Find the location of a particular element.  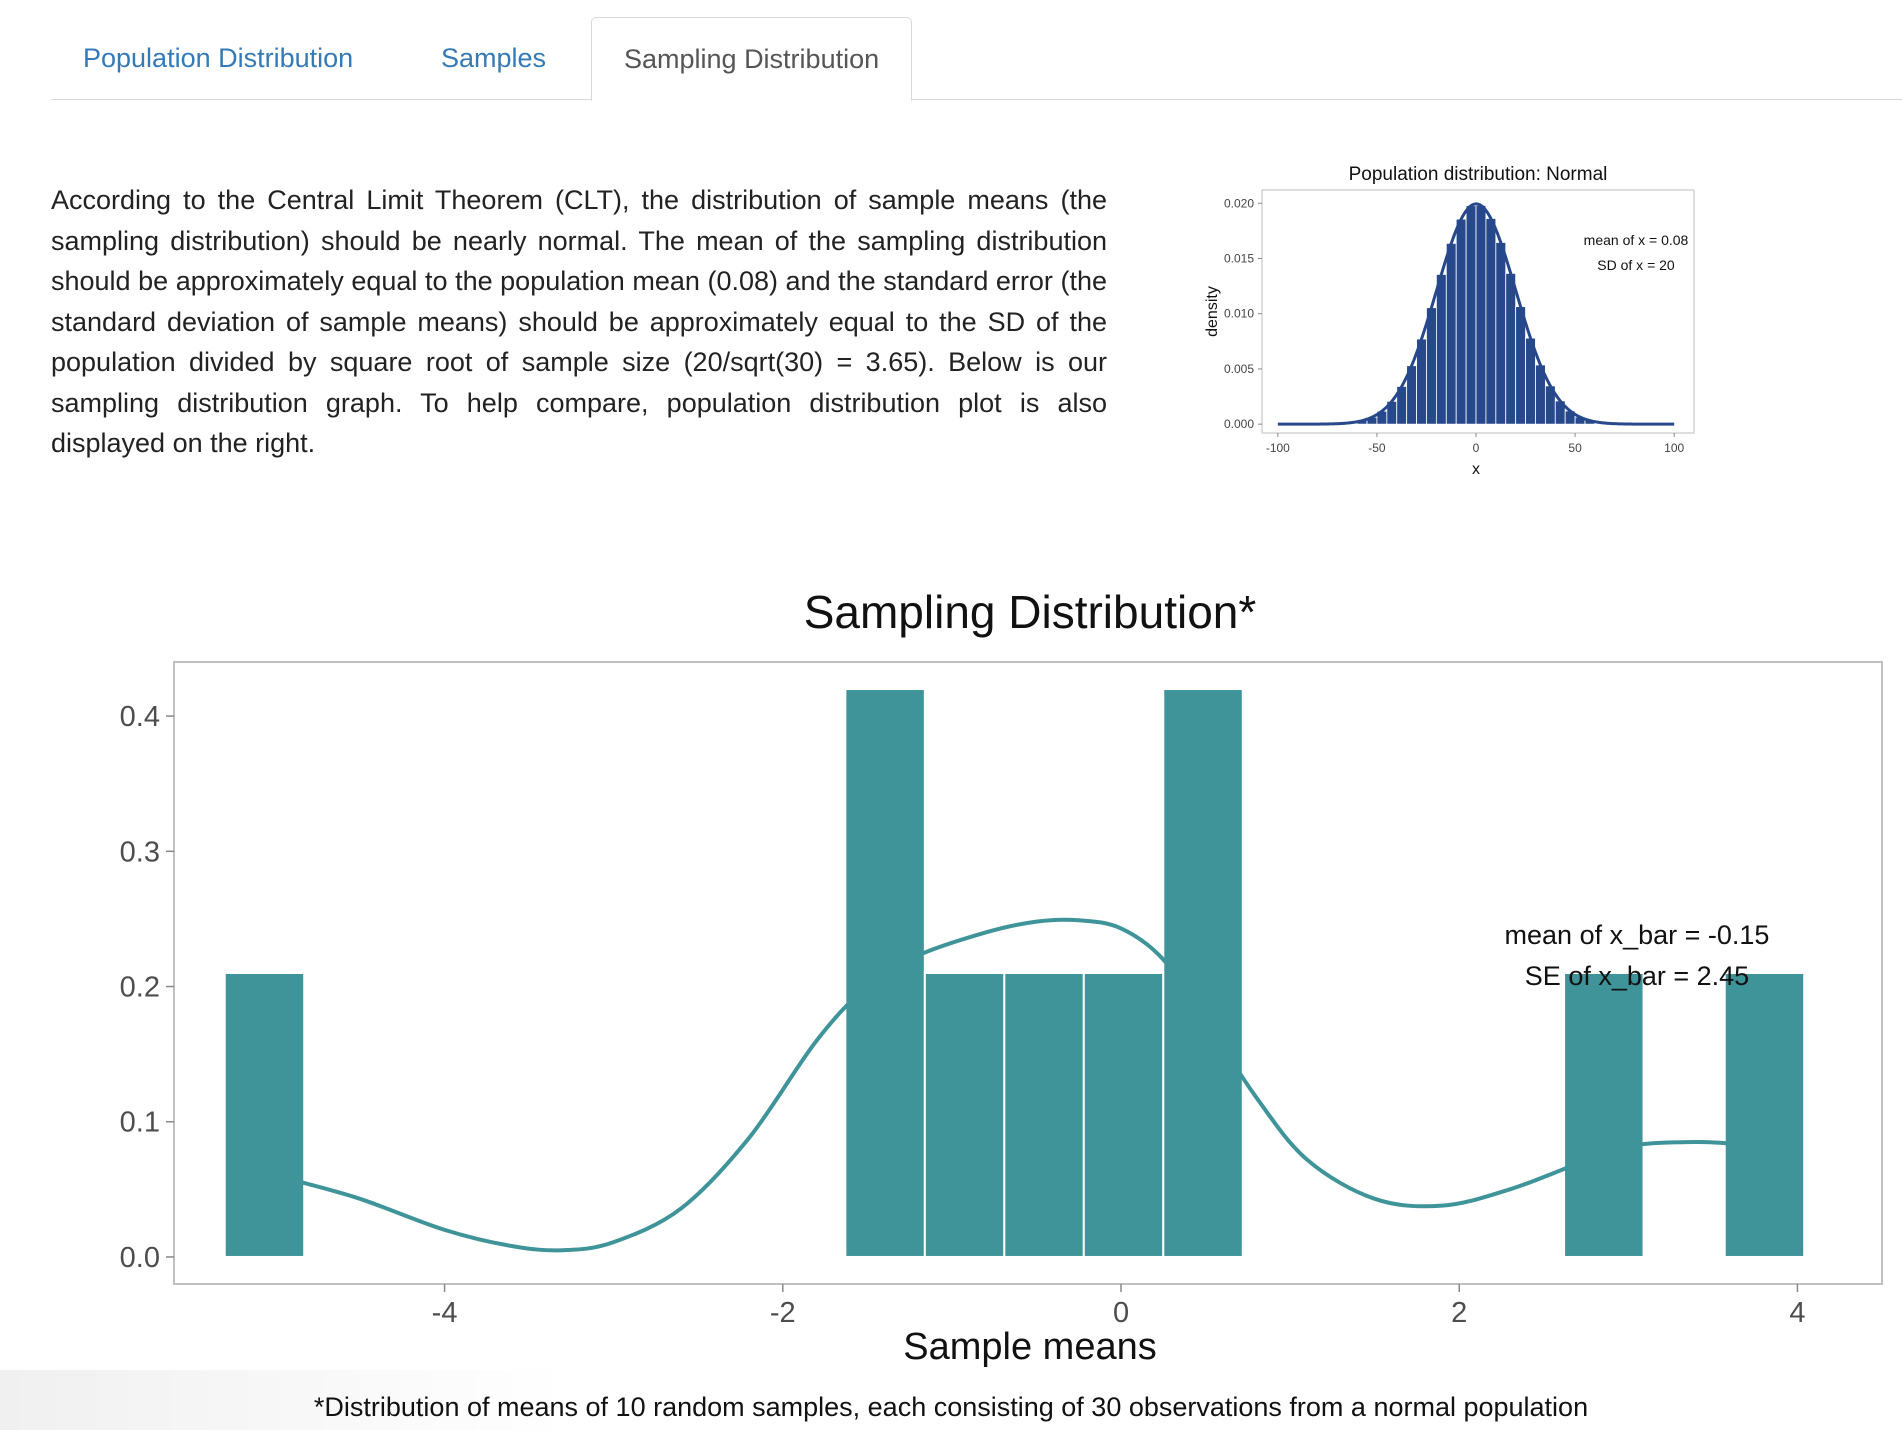

population-x-tick-label: 100 is located at coordinates (1674, 448).